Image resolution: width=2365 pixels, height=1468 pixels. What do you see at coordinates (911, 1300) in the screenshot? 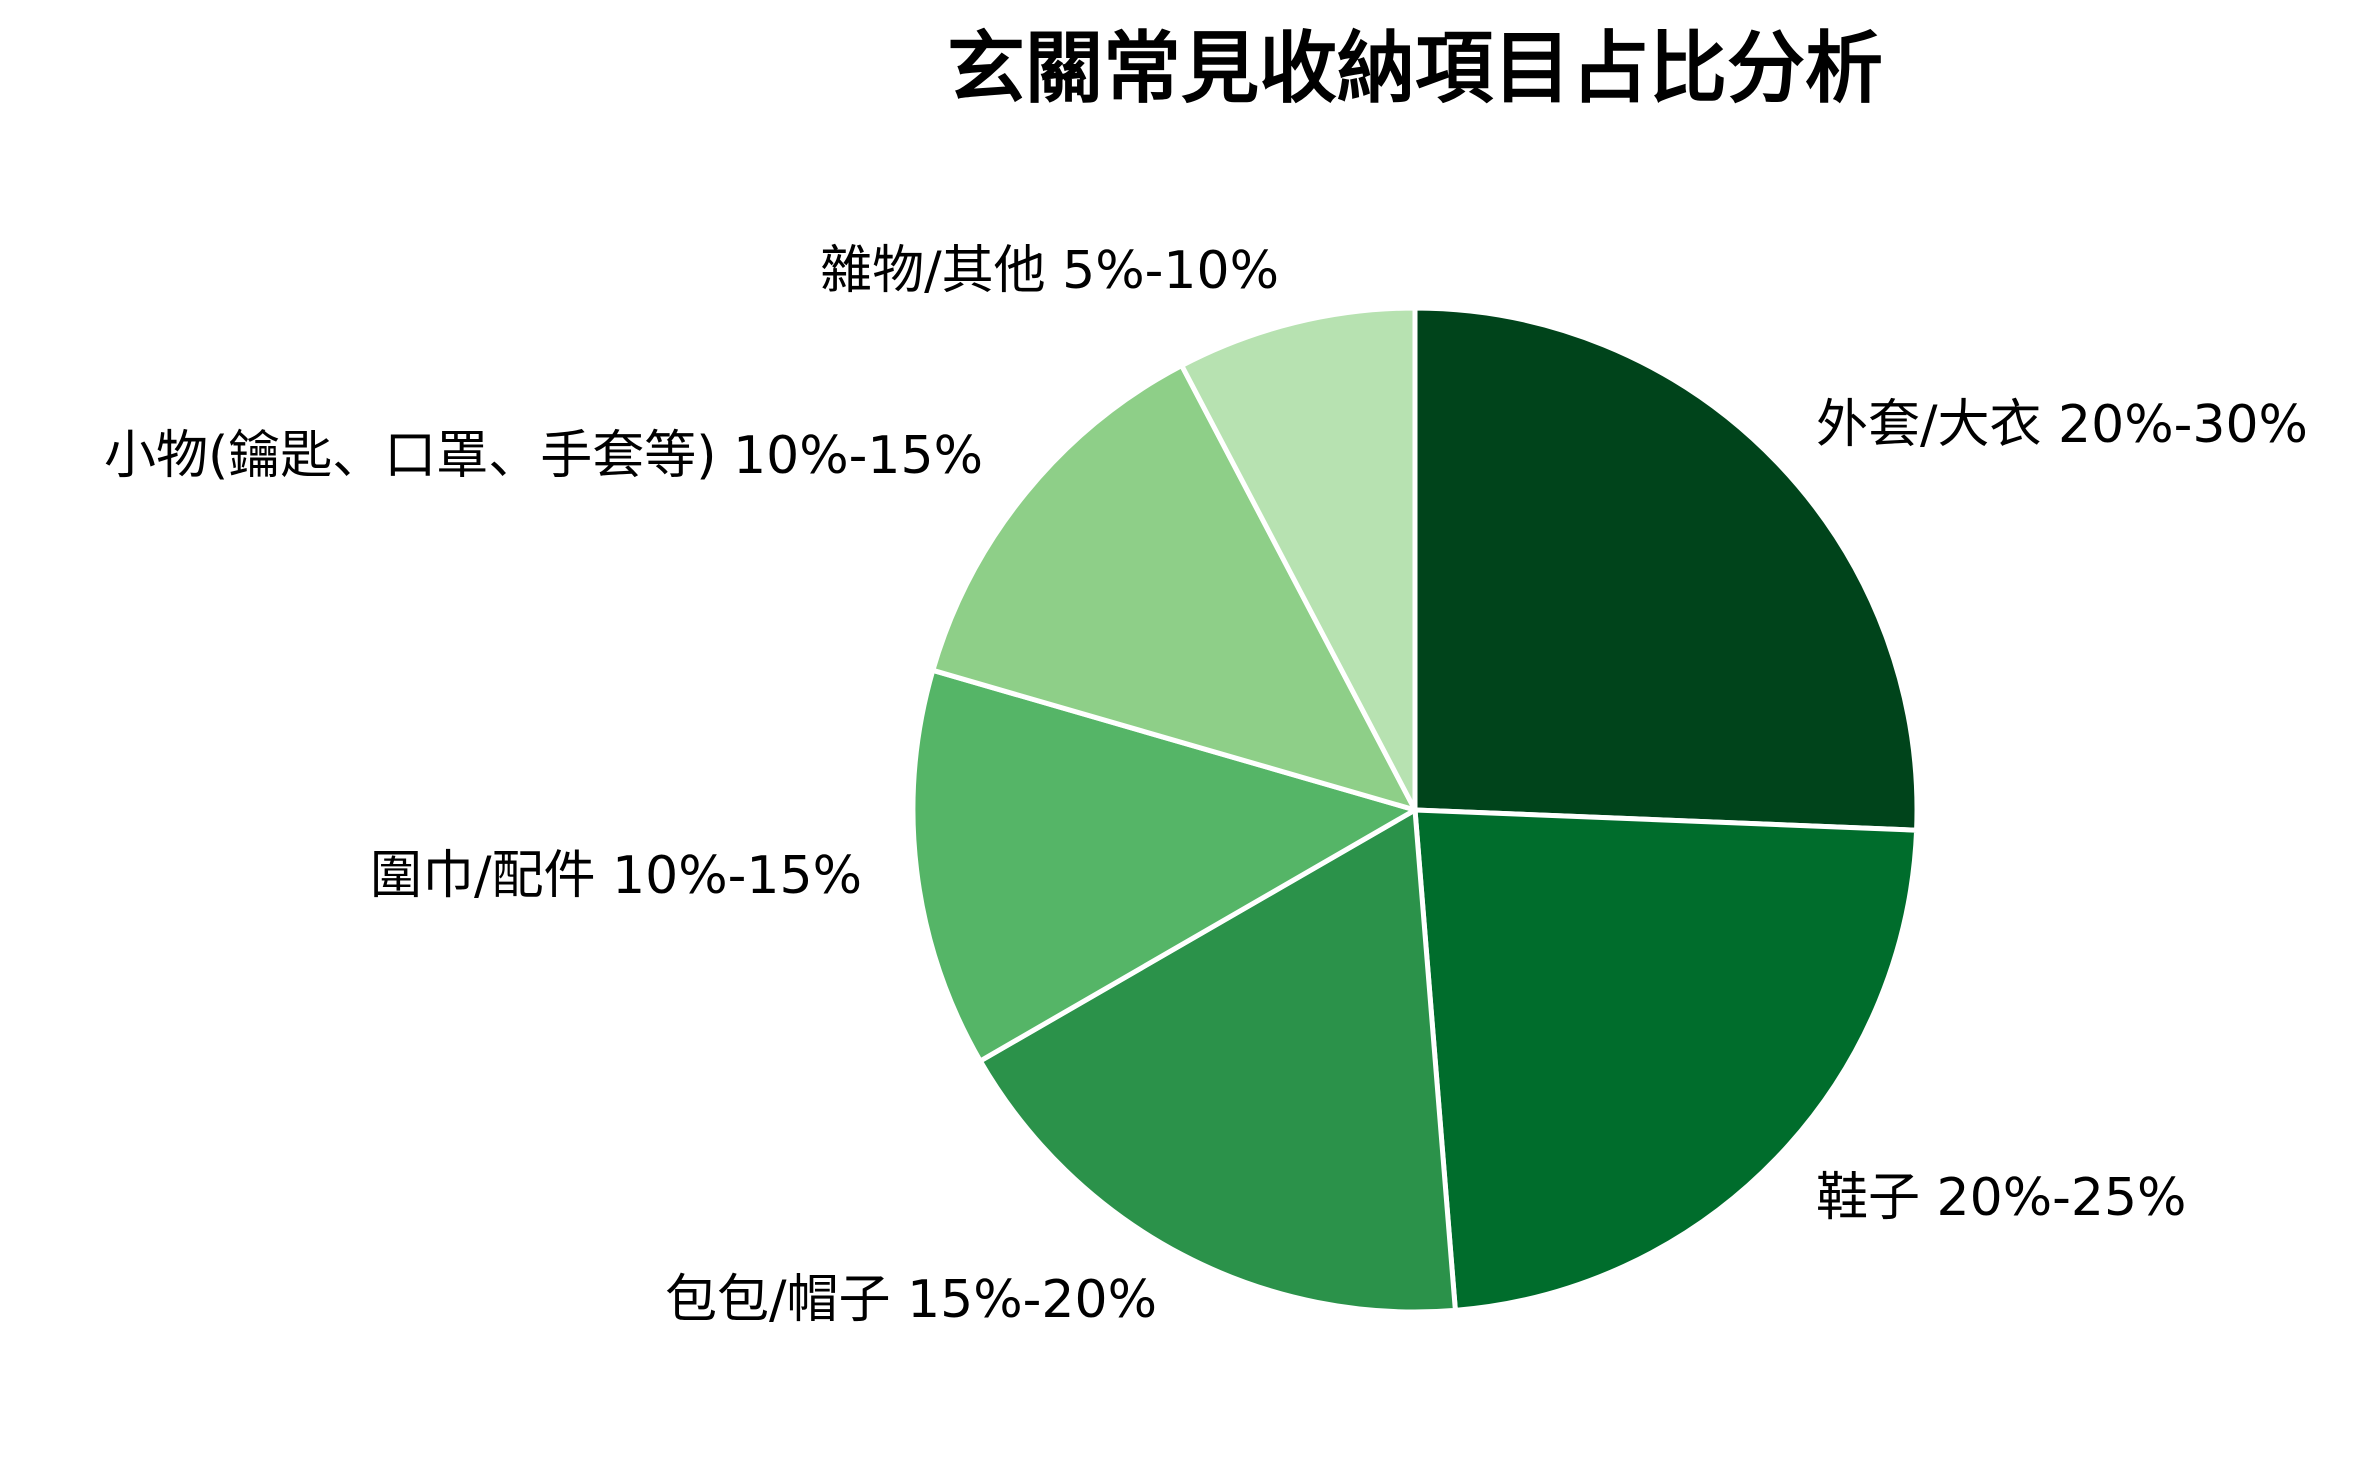
I see `label-bags-hats: 包包/帽子 15%-20%` at bounding box center [911, 1300].